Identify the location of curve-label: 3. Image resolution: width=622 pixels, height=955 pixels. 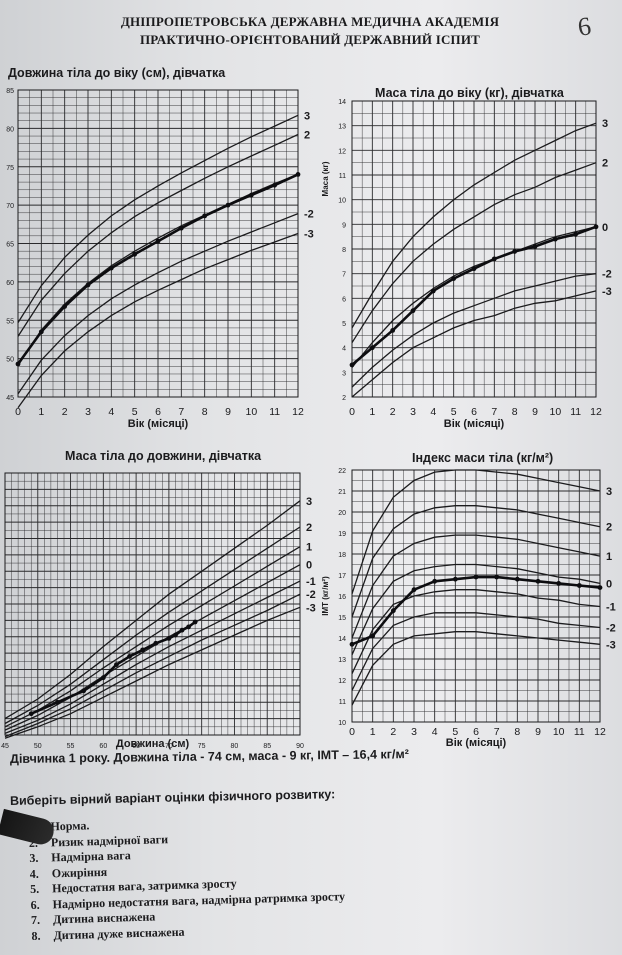
(309, 502).